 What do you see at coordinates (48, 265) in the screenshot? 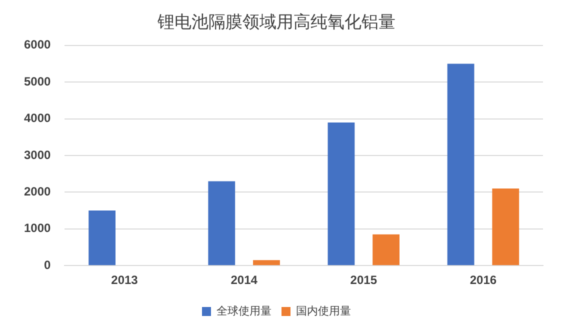
I see `y-tick-label: 0` at bounding box center [48, 265].